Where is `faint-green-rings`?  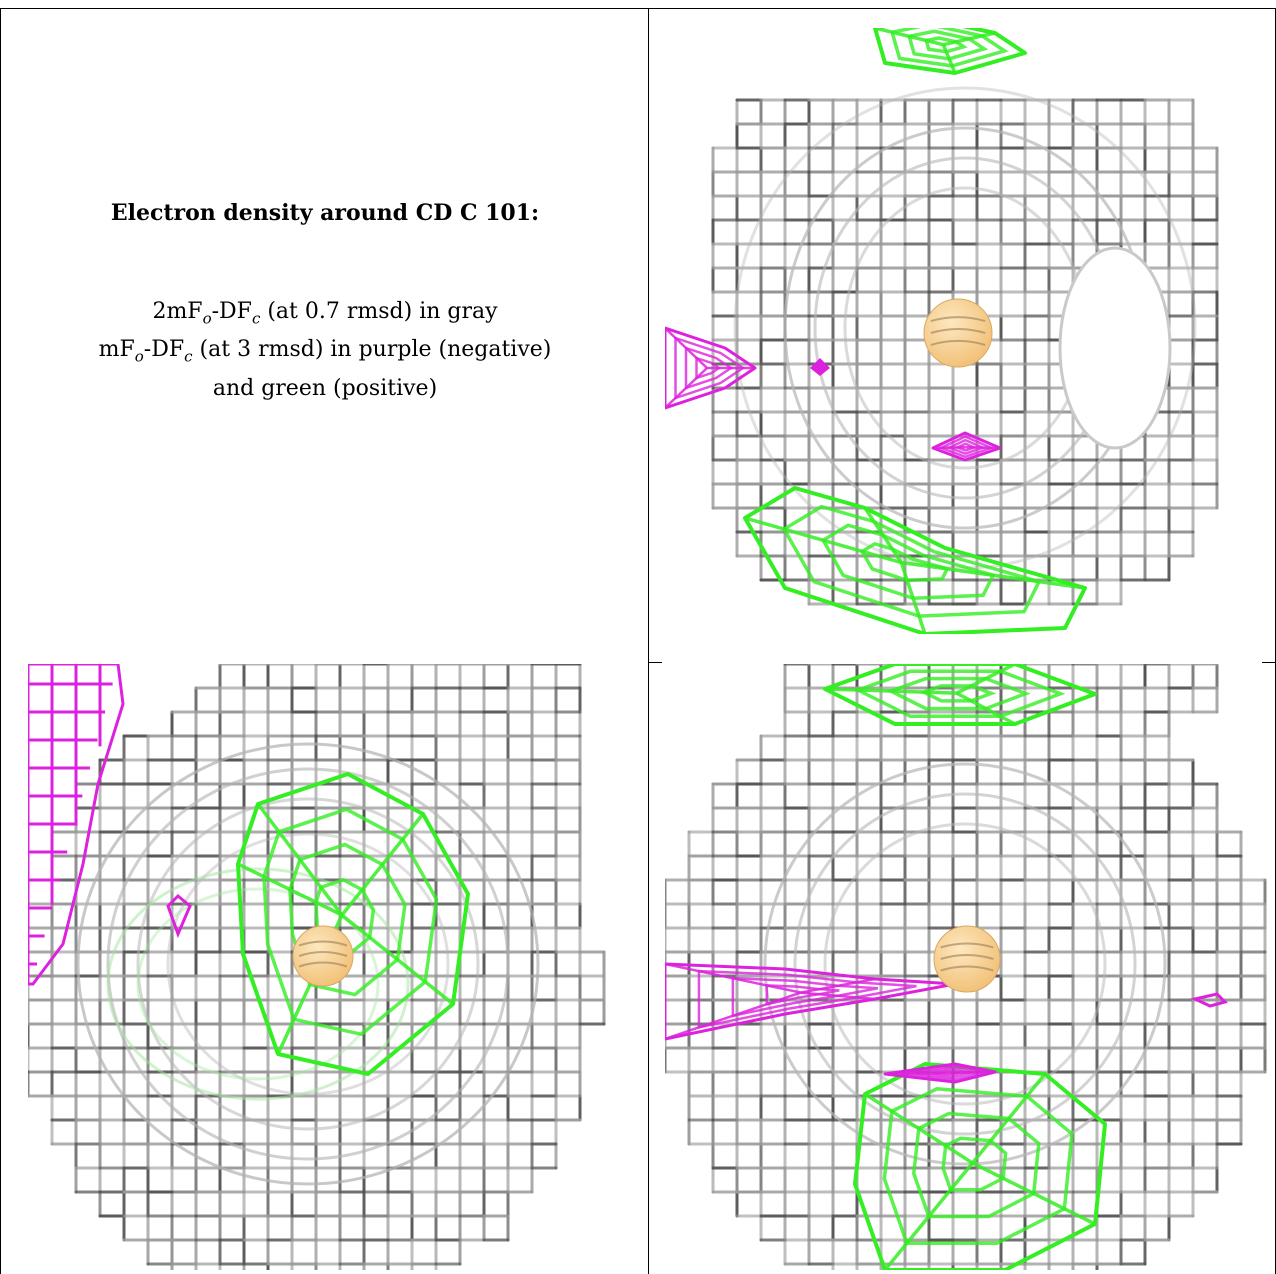 faint-green-rings is located at coordinates (258, 984).